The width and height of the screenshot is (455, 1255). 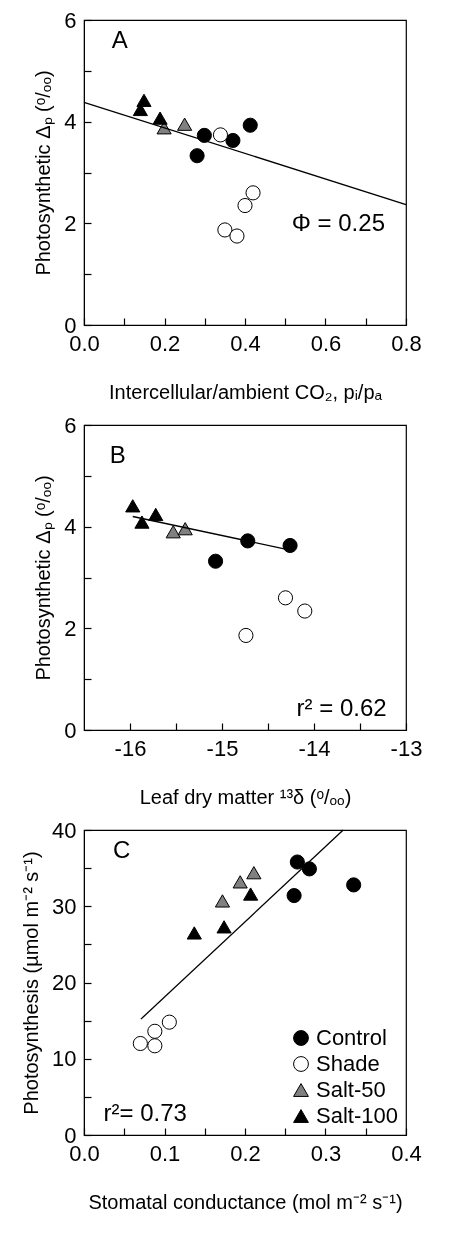 What do you see at coordinates (406, 343) in the screenshot?
I see `x-tick-label: 0.8` at bounding box center [406, 343].